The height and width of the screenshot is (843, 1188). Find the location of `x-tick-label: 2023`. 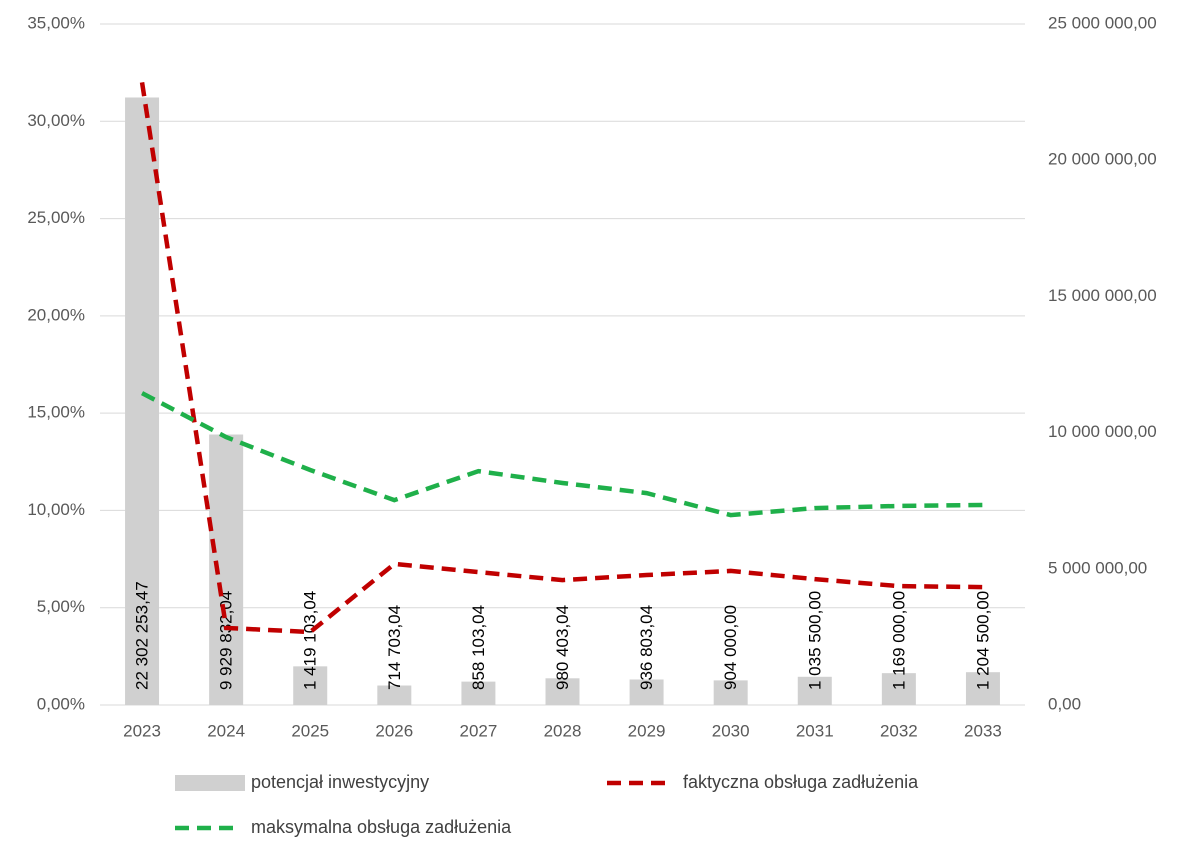

x-tick-label: 2023 is located at coordinates (142, 730).